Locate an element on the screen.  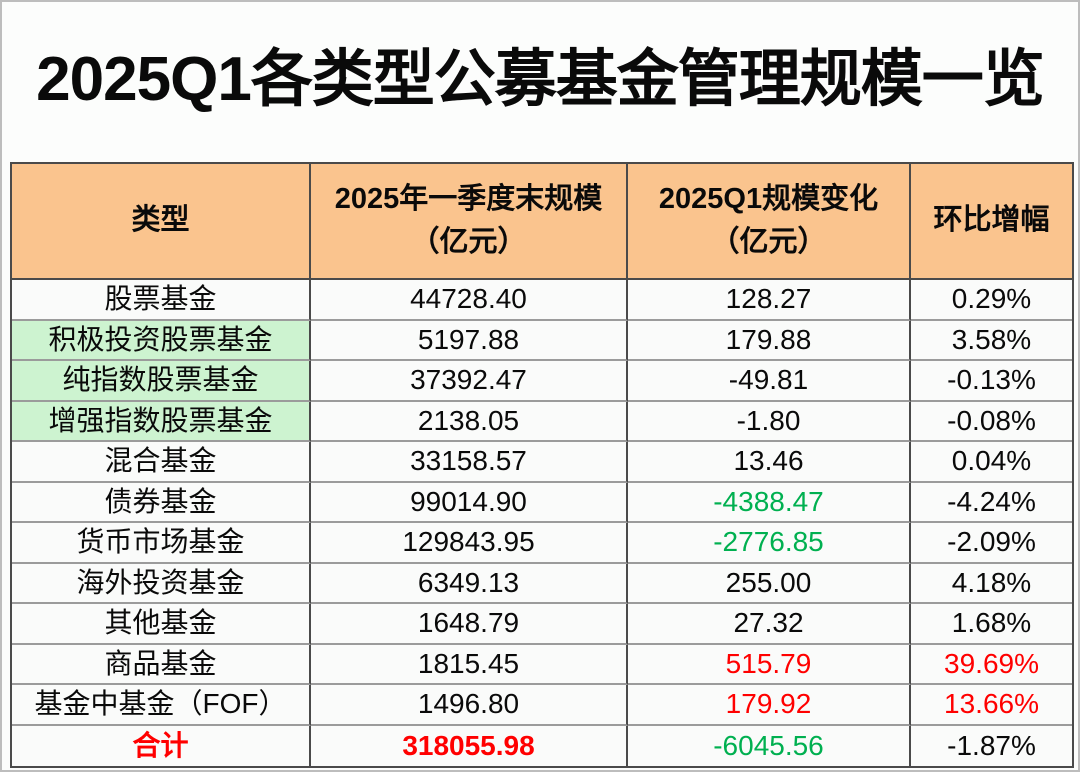
header-cell-quarter-end-scale: 2025年一季度末规模 （亿元） is located at coordinates (469, 222).